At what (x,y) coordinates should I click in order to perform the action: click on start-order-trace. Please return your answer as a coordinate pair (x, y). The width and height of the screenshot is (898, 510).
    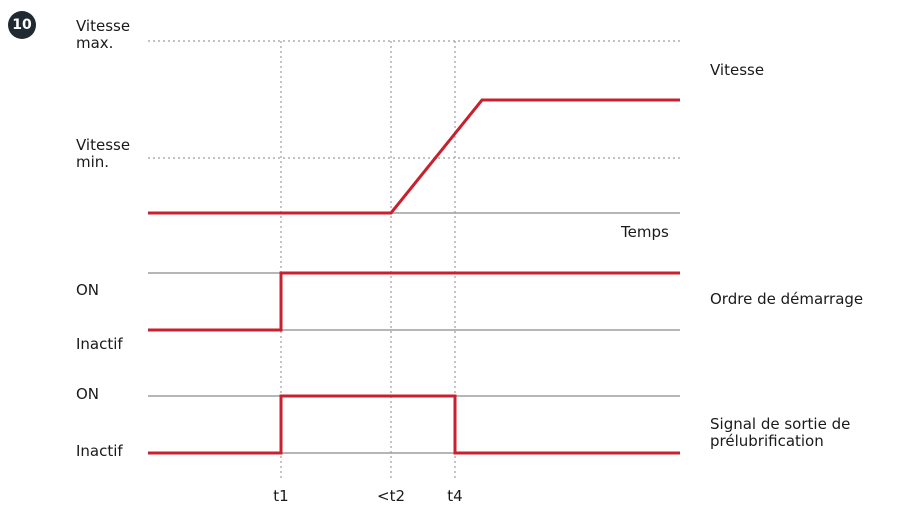
    Looking at the image, I should click on (414, 301).